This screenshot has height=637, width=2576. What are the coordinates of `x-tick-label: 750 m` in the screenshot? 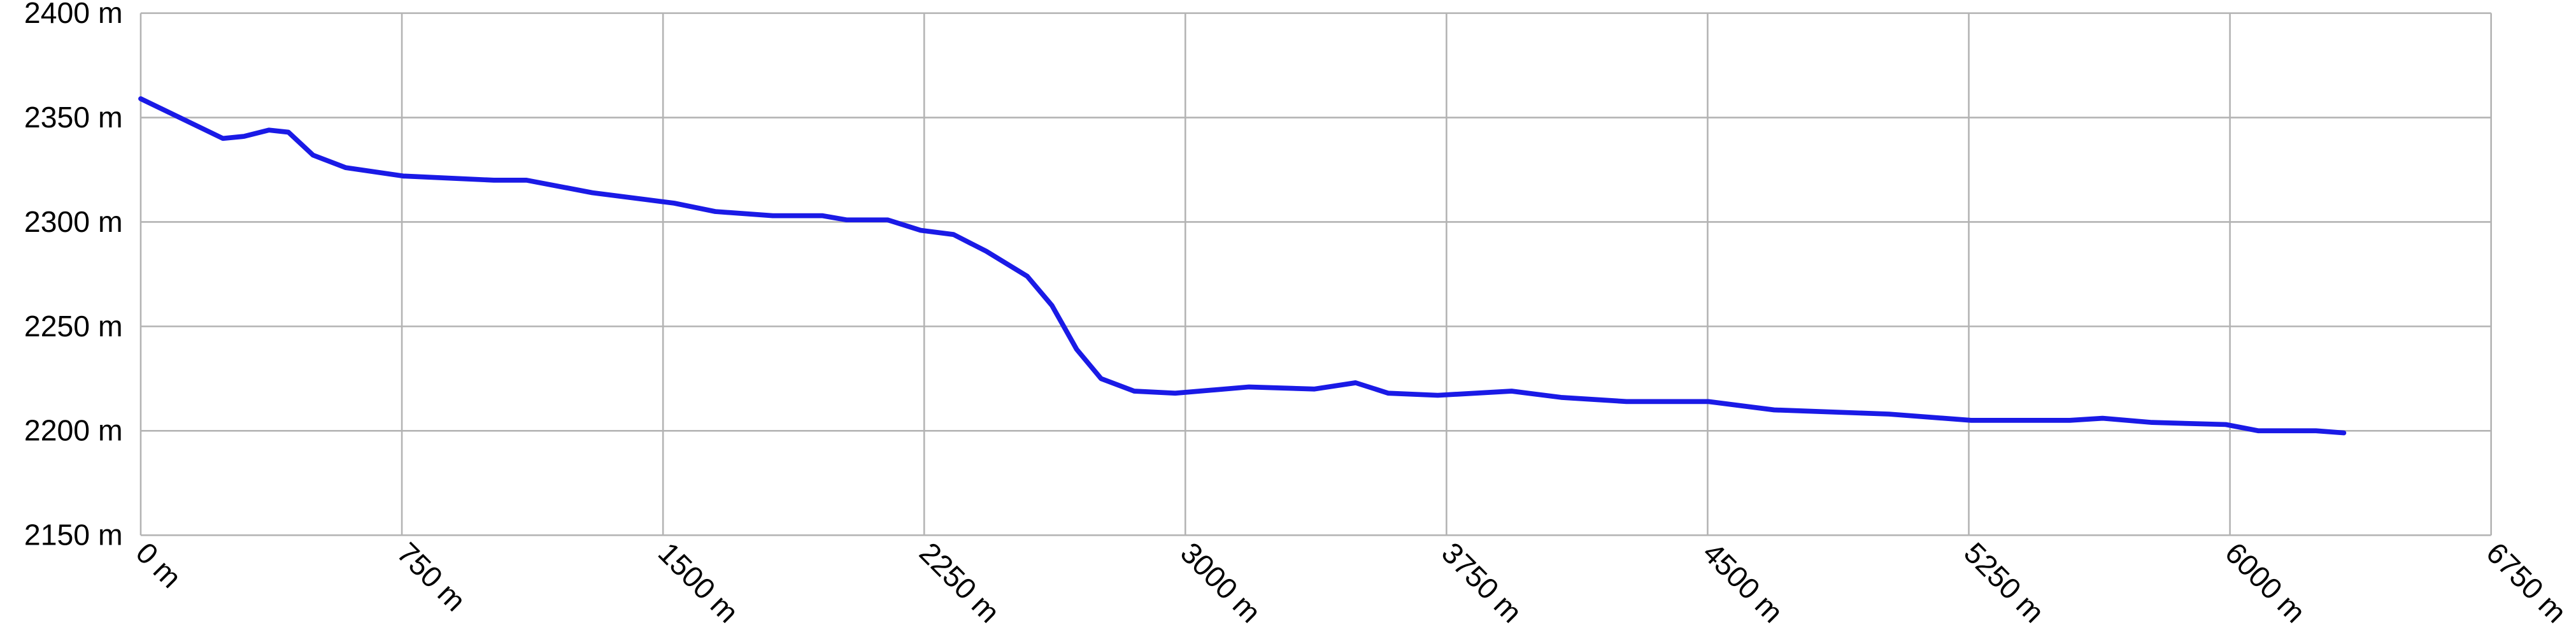 It's located at (432, 576).